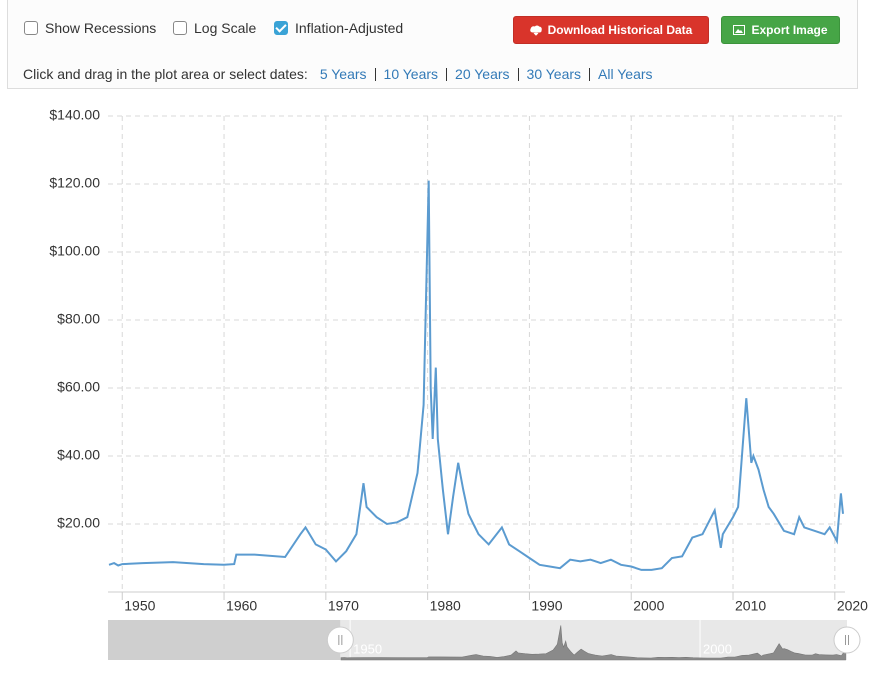  Describe the element at coordinates (241, 606) in the screenshot. I see `x-tick-label: 1960` at that location.